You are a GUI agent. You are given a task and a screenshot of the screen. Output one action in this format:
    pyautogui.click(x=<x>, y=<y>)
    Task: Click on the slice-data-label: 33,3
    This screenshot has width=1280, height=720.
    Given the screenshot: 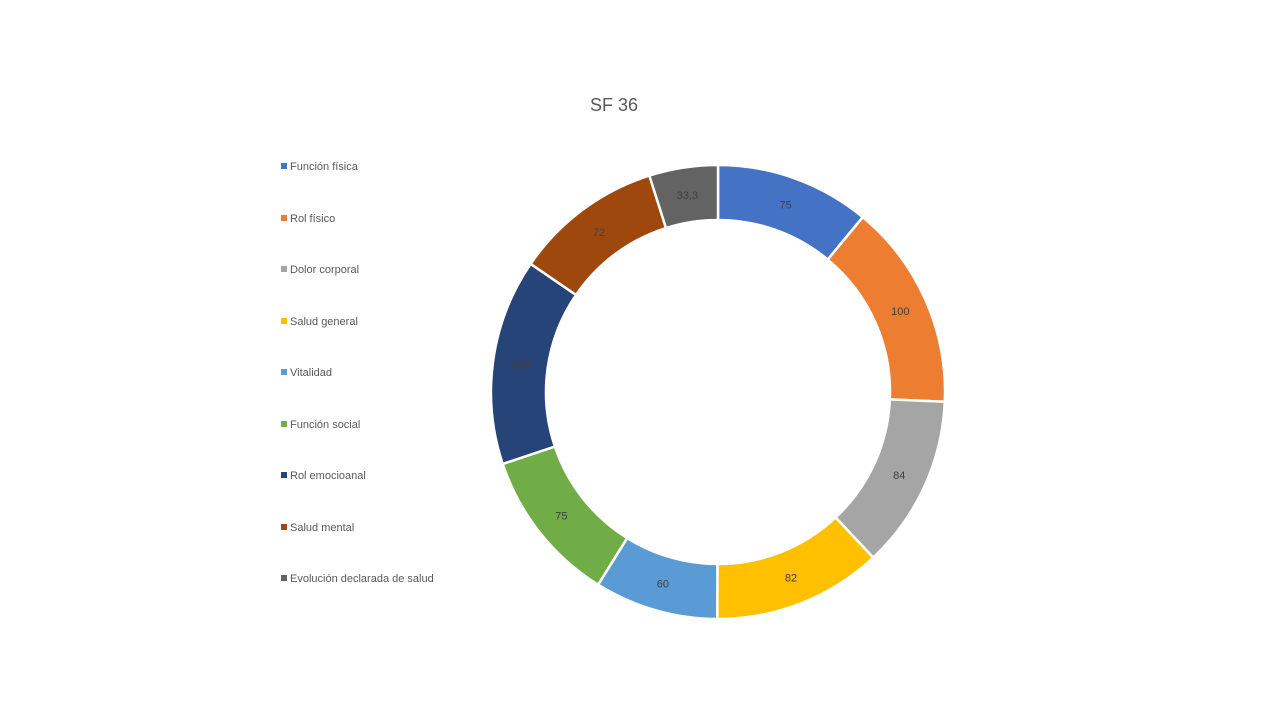 What is the action you would take?
    pyautogui.click(x=687, y=196)
    